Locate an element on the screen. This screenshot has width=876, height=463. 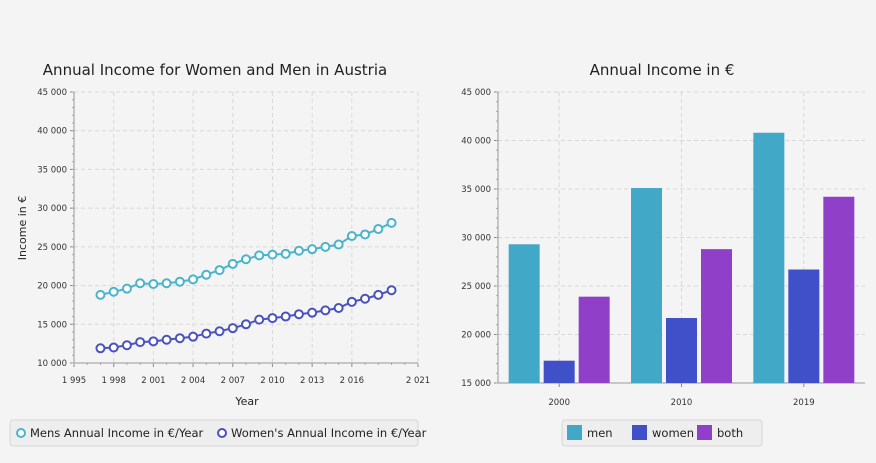
line-chart-xtick-label: 1 998 is located at coordinates (114, 381).